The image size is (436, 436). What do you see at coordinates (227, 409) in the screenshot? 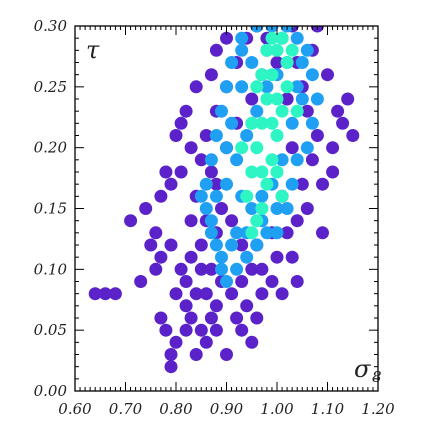
I see `x-tick-label: 0.90` at bounding box center [227, 409].